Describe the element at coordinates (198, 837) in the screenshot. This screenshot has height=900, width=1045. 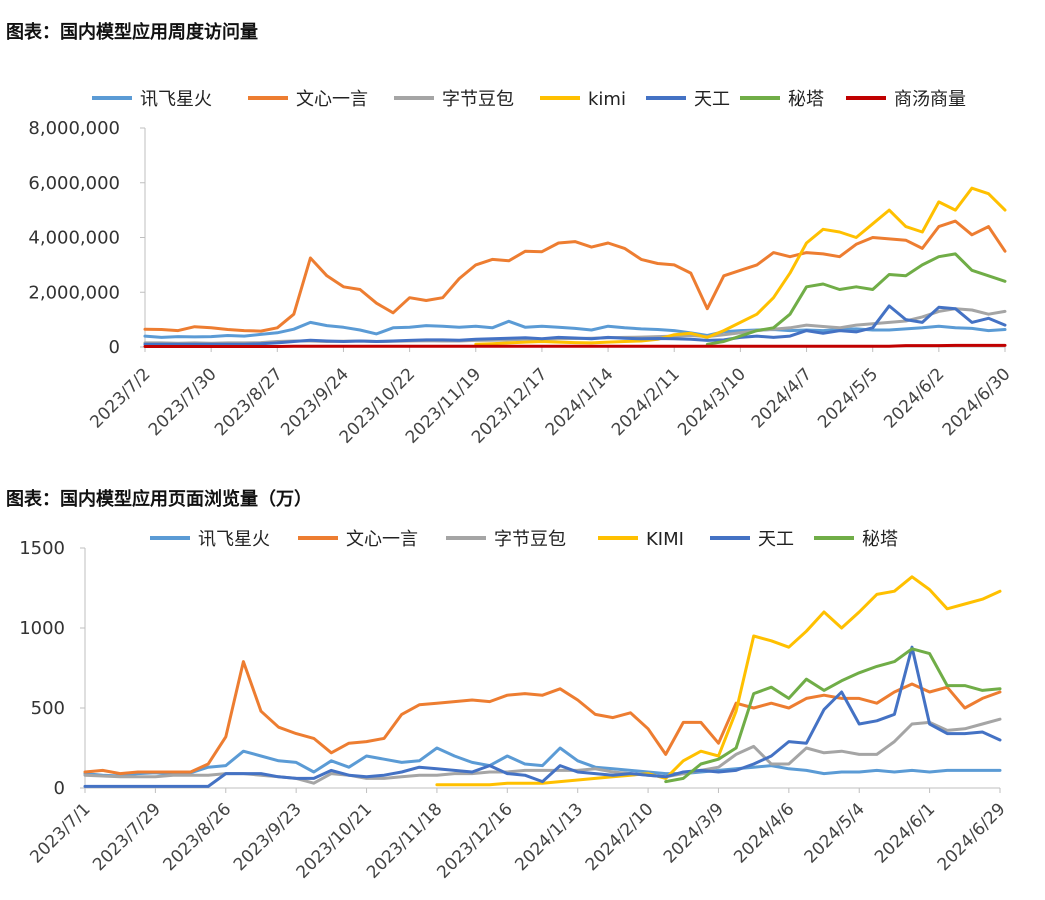
I see `x-tick-label: 2023/8/26` at that location.